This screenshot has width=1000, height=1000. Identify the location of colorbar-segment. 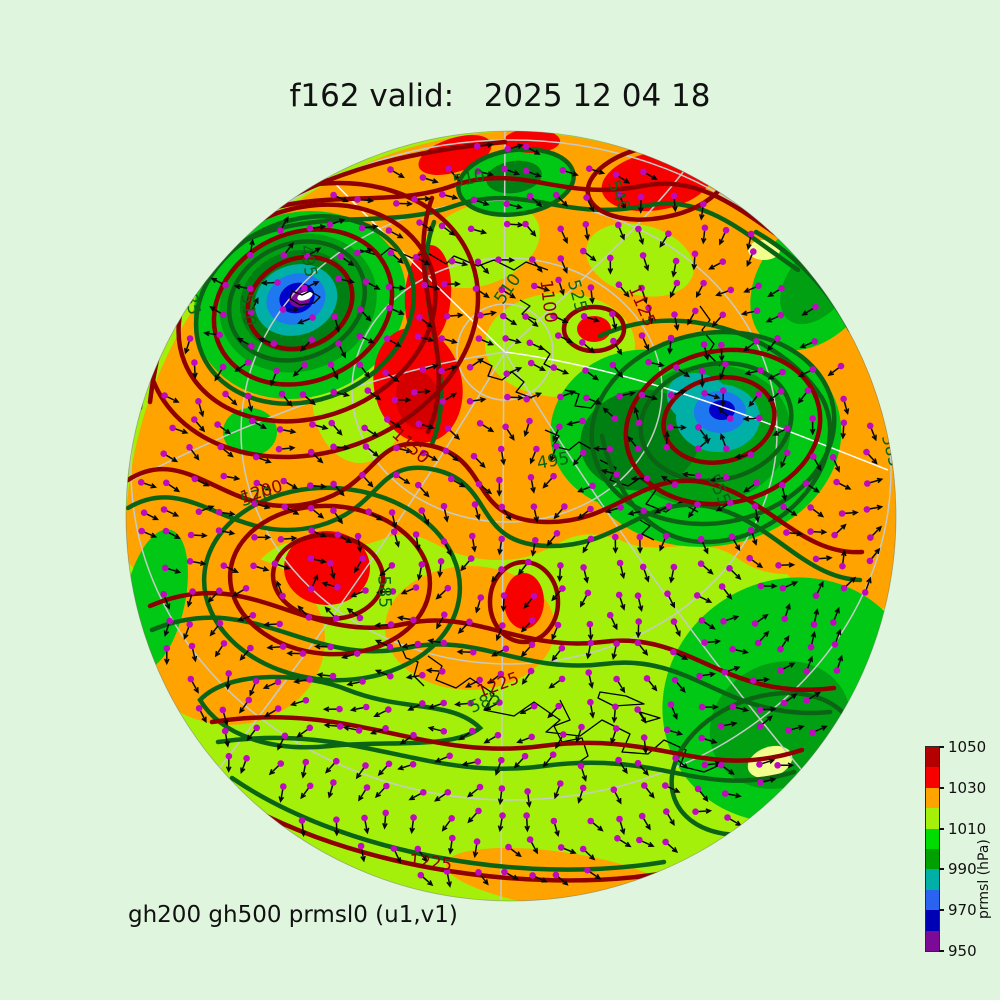
(932, 798).